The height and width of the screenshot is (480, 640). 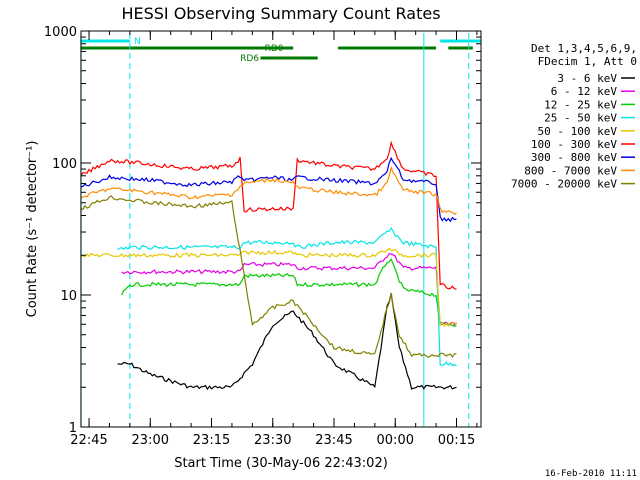 What do you see at coordinates (591, 474) in the screenshot?
I see `date-stamp: 16-Feb-2010 11:11` at bounding box center [591, 474].